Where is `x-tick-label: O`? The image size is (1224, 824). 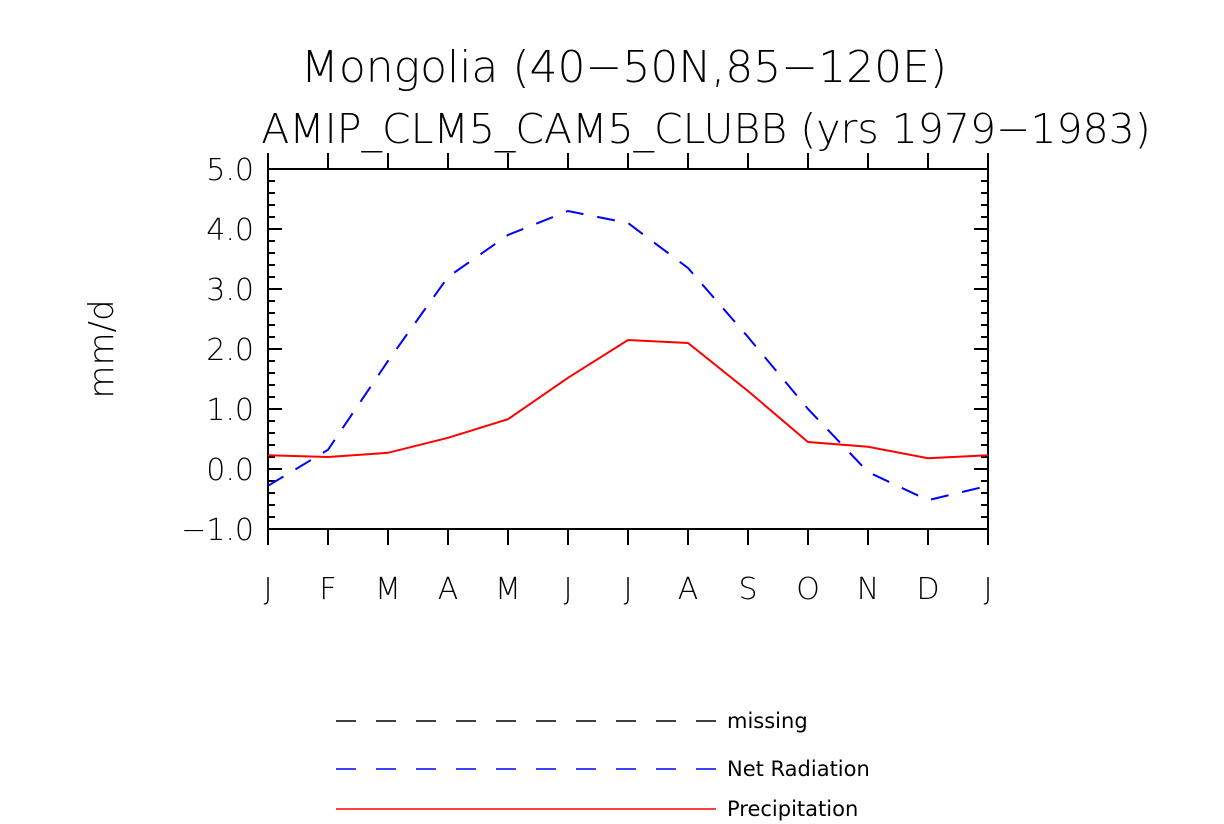
x-tick-label: O is located at coordinates (808, 589).